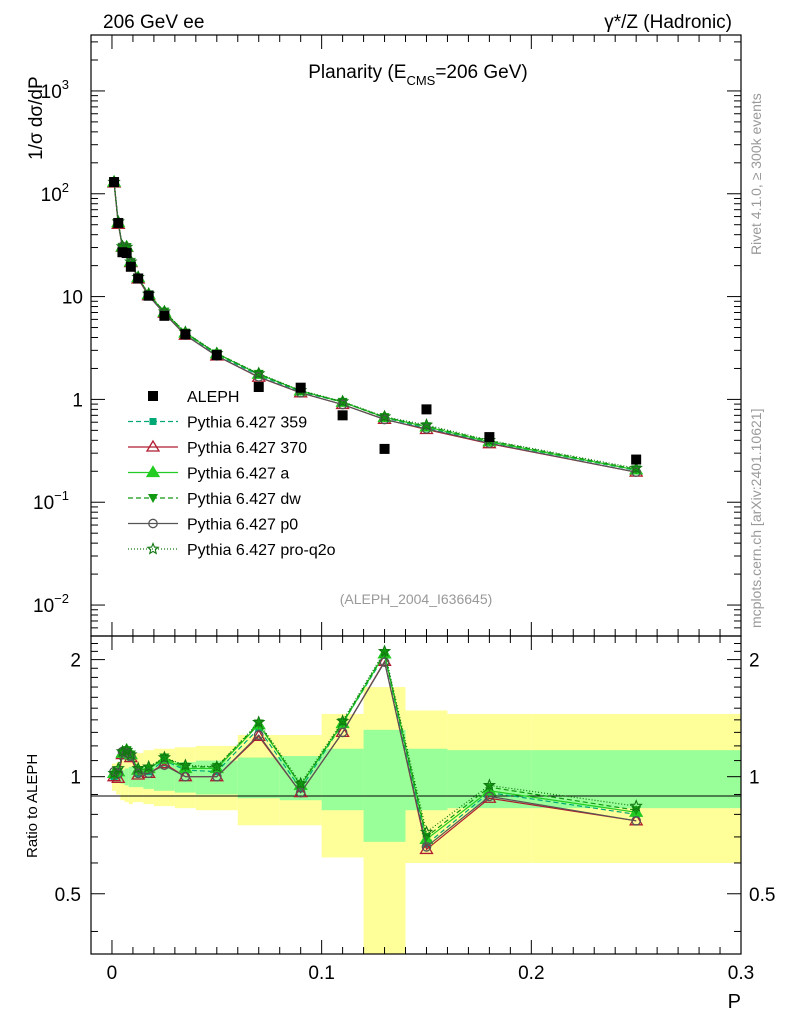  I want to click on ratio-y-tick-label-right: 0.5, so click(762, 895).